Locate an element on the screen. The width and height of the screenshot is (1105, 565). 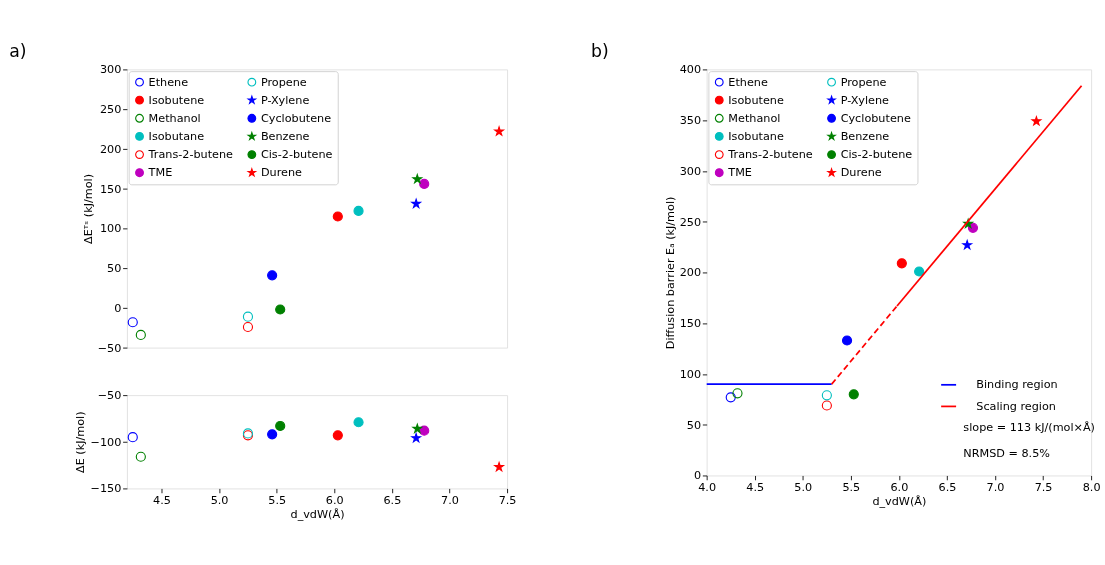
chart-title: b) is located at coordinates (600, 51).